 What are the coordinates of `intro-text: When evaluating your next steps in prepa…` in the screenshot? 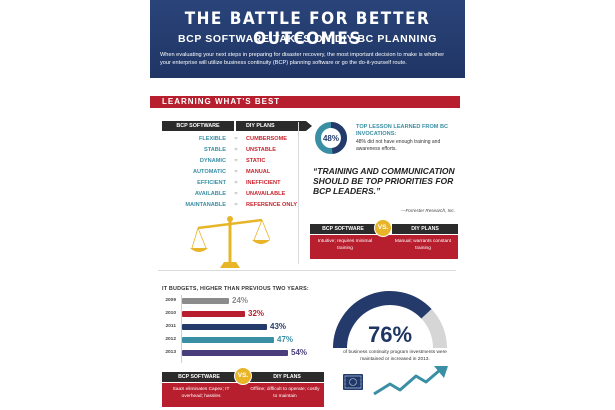 It's located at (302, 59).